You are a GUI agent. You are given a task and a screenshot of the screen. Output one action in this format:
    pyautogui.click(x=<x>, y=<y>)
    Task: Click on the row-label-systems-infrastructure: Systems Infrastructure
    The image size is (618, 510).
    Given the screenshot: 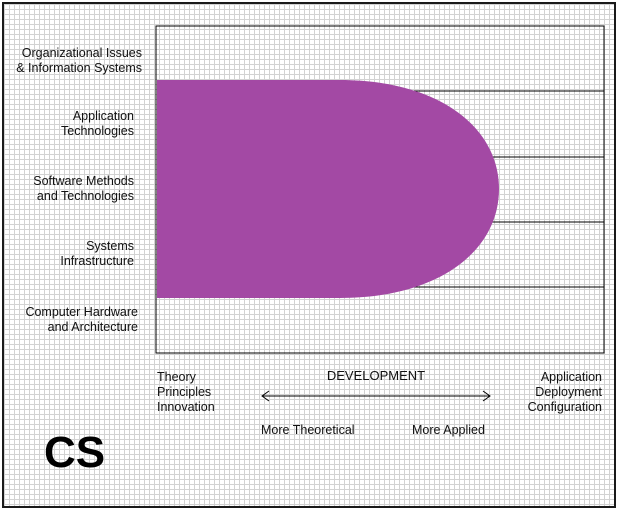 What is the action you would take?
    pyautogui.click(x=97, y=254)
    